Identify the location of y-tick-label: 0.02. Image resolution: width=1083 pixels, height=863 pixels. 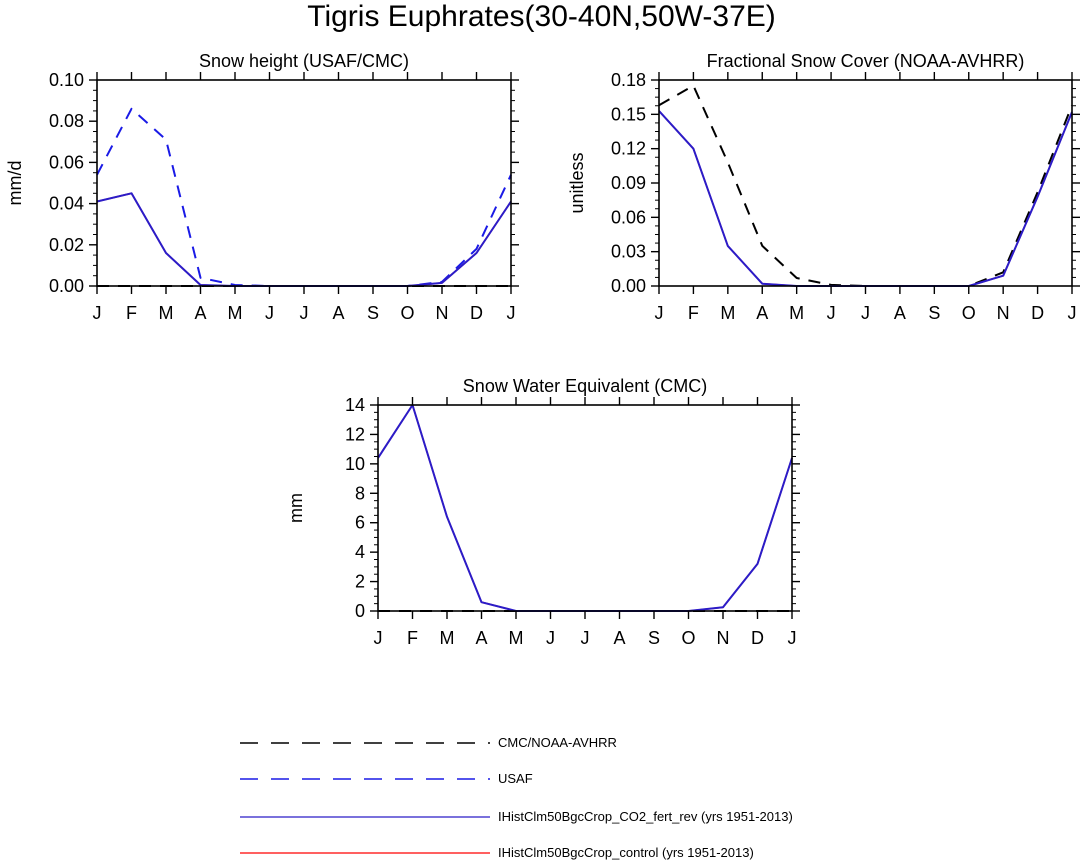
(66, 245).